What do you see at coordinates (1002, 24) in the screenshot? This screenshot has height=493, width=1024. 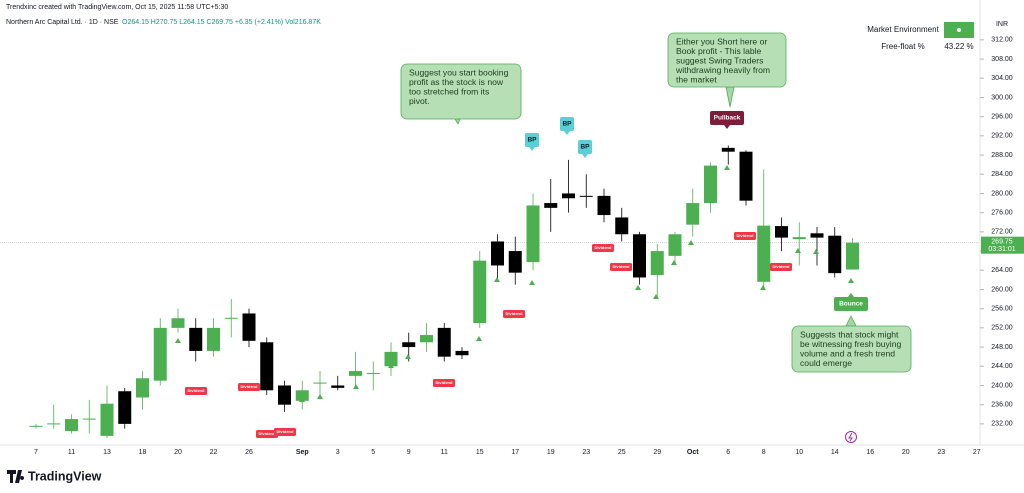 I see `currency: INR` at bounding box center [1002, 24].